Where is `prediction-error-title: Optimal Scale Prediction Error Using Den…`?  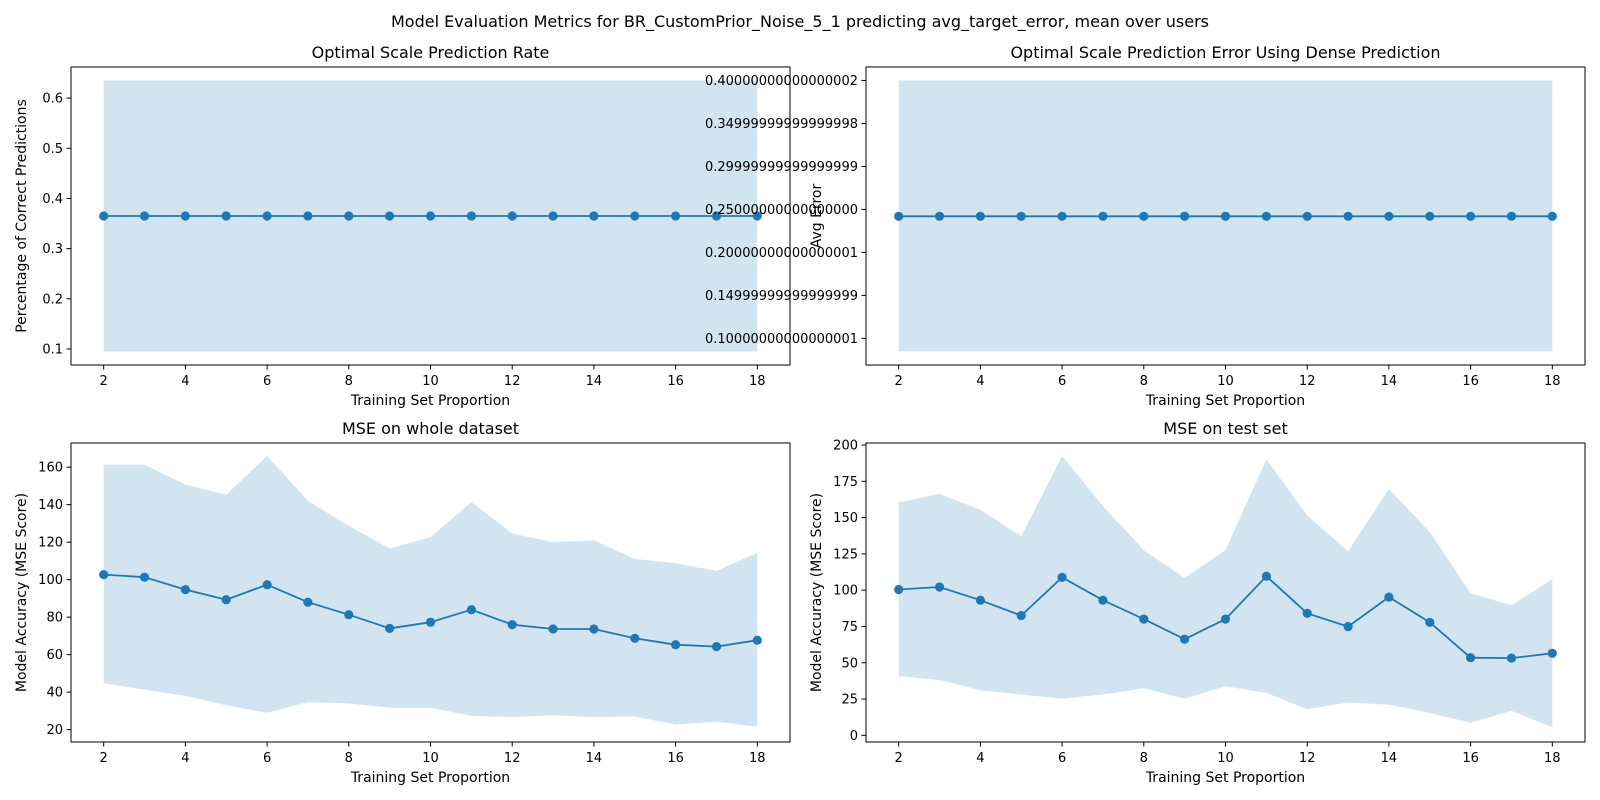 prediction-error-title: Optimal Scale Prediction Error Using Den… is located at coordinates (1225, 52).